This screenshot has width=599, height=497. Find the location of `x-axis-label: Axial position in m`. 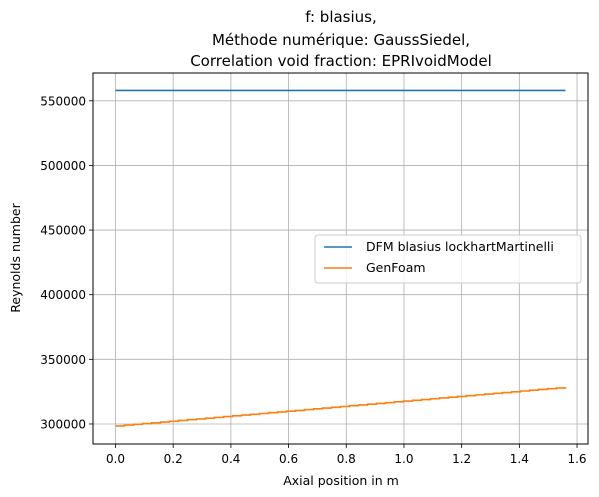

x-axis-label: Axial position in m is located at coordinates (341, 480).